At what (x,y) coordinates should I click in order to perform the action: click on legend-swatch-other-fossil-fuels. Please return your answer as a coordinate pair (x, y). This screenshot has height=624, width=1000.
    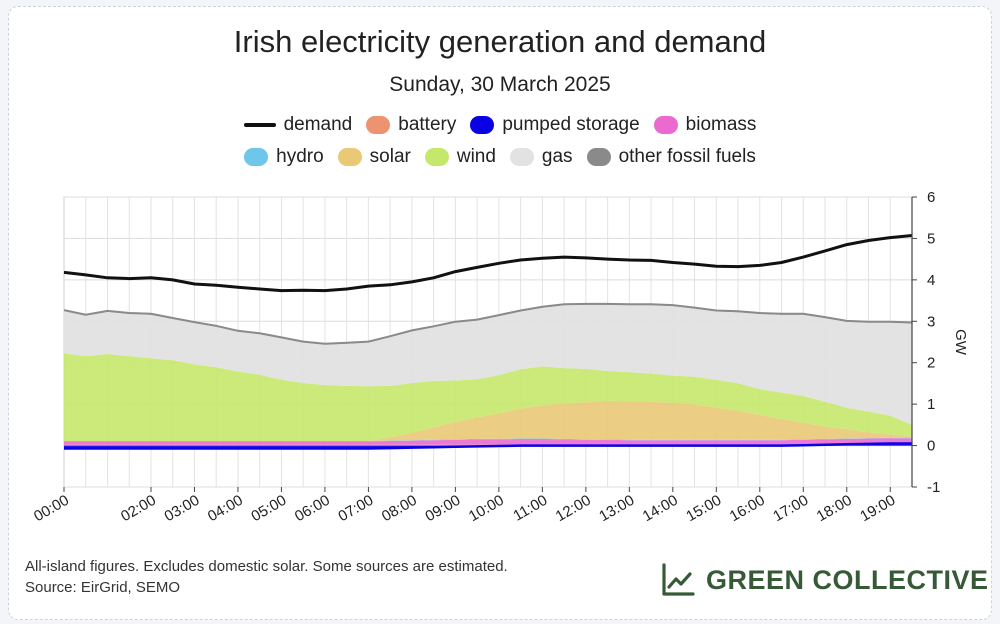
    Looking at the image, I should click on (598, 157).